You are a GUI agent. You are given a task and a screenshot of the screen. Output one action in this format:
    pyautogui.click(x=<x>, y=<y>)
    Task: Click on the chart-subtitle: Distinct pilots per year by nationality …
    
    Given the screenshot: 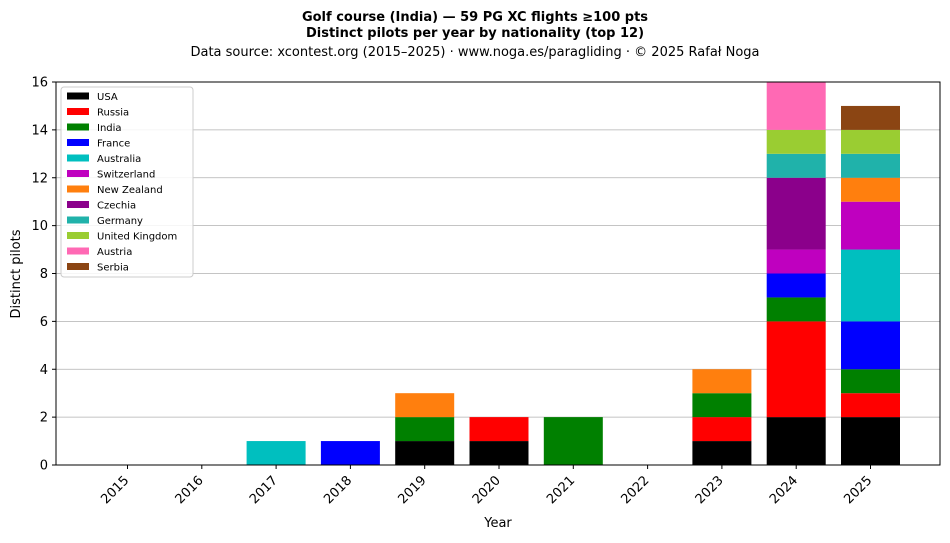 What is the action you would take?
    pyautogui.click(x=475, y=33)
    